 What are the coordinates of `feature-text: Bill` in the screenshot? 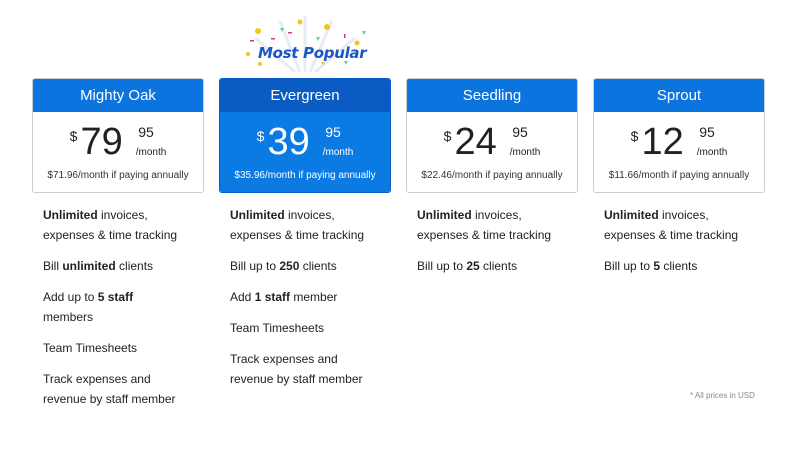 It's located at (53, 266).